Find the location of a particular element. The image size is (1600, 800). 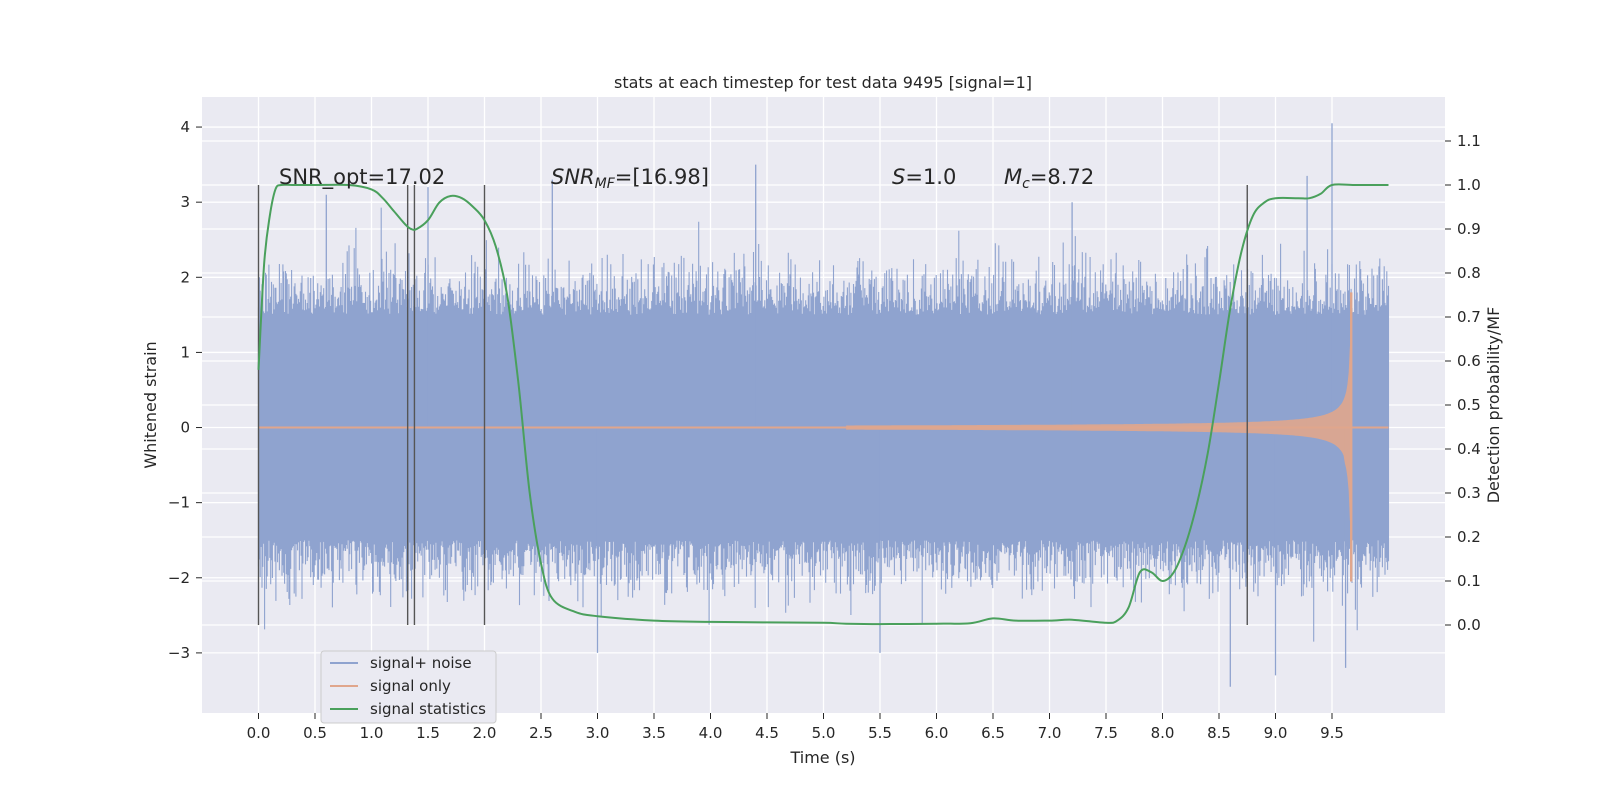

legend-label-signal-only: signal only is located at coordinates (410, 686).